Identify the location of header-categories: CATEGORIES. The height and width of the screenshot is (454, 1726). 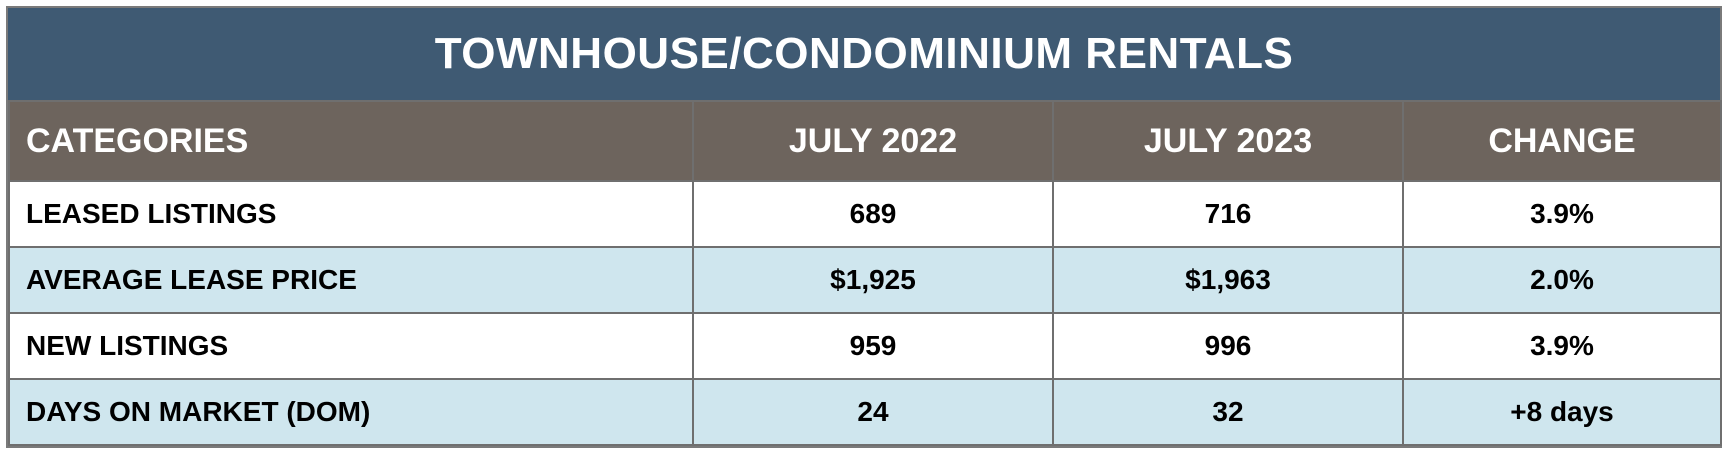
(351, 141).